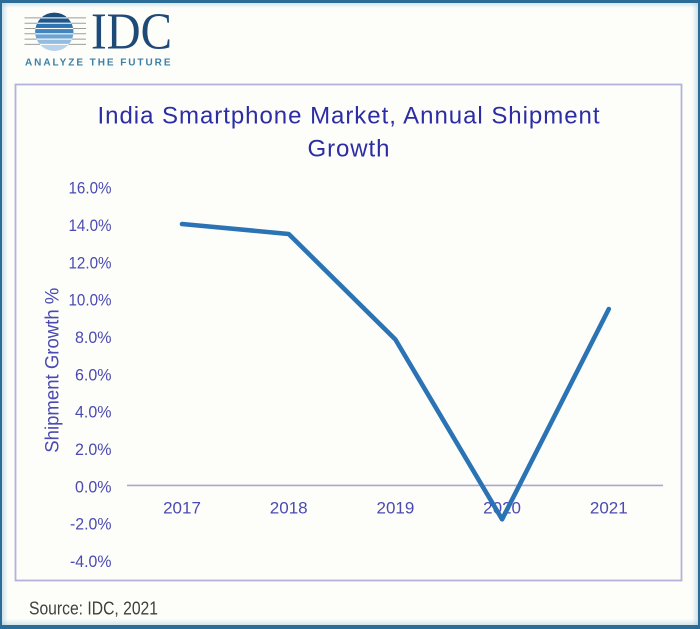 The image size is (700, 629). I want to click on svg-text: Shipment Growth %, so click(53, 370).